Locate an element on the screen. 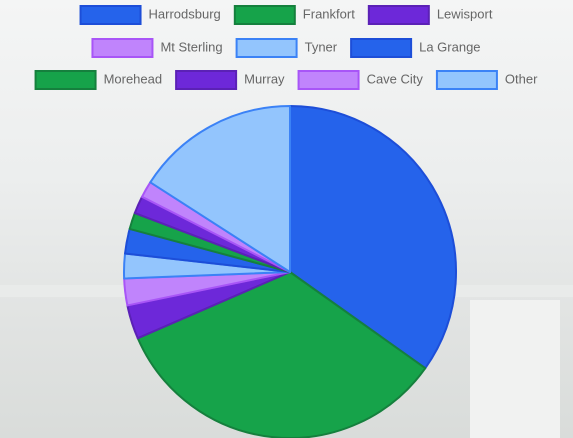 This screenshot has height=438, width=573. legend-label: Murray is located at coordinates (264, 78).